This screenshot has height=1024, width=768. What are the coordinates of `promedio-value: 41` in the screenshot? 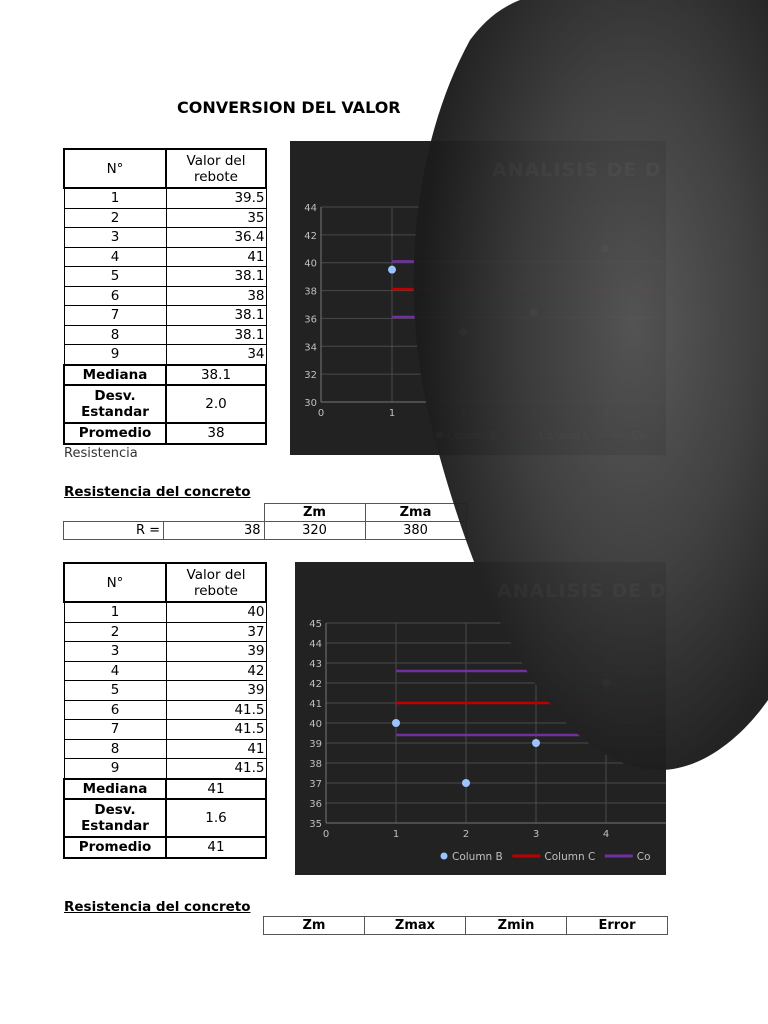 It's located at (216, 847).